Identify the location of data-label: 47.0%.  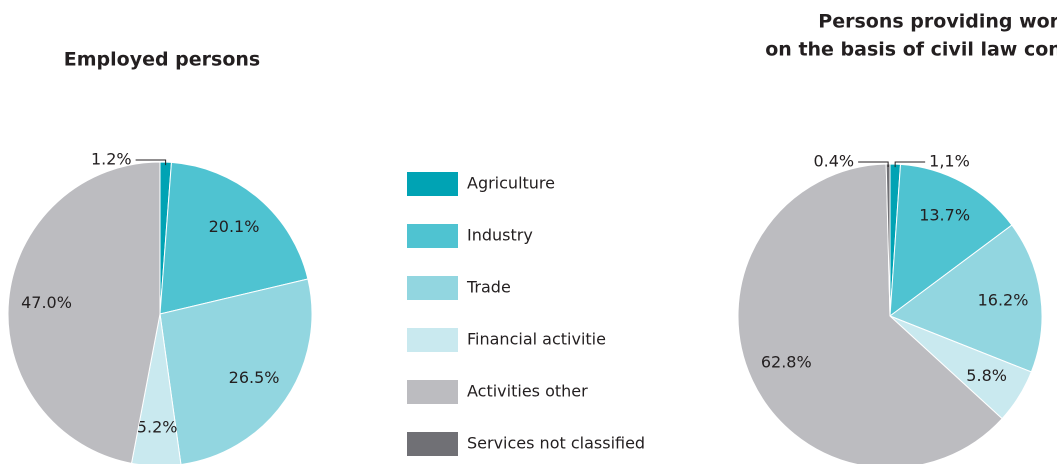
(46, 302).